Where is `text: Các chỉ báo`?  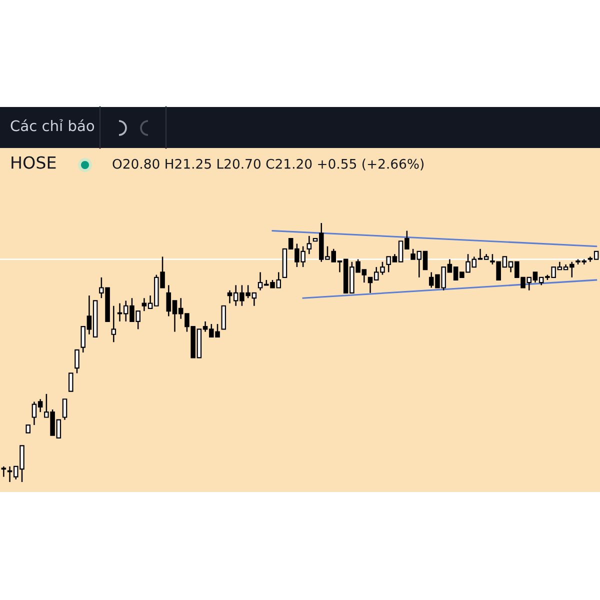
text: Các chỉ báo is located at coordinates (52, 125).